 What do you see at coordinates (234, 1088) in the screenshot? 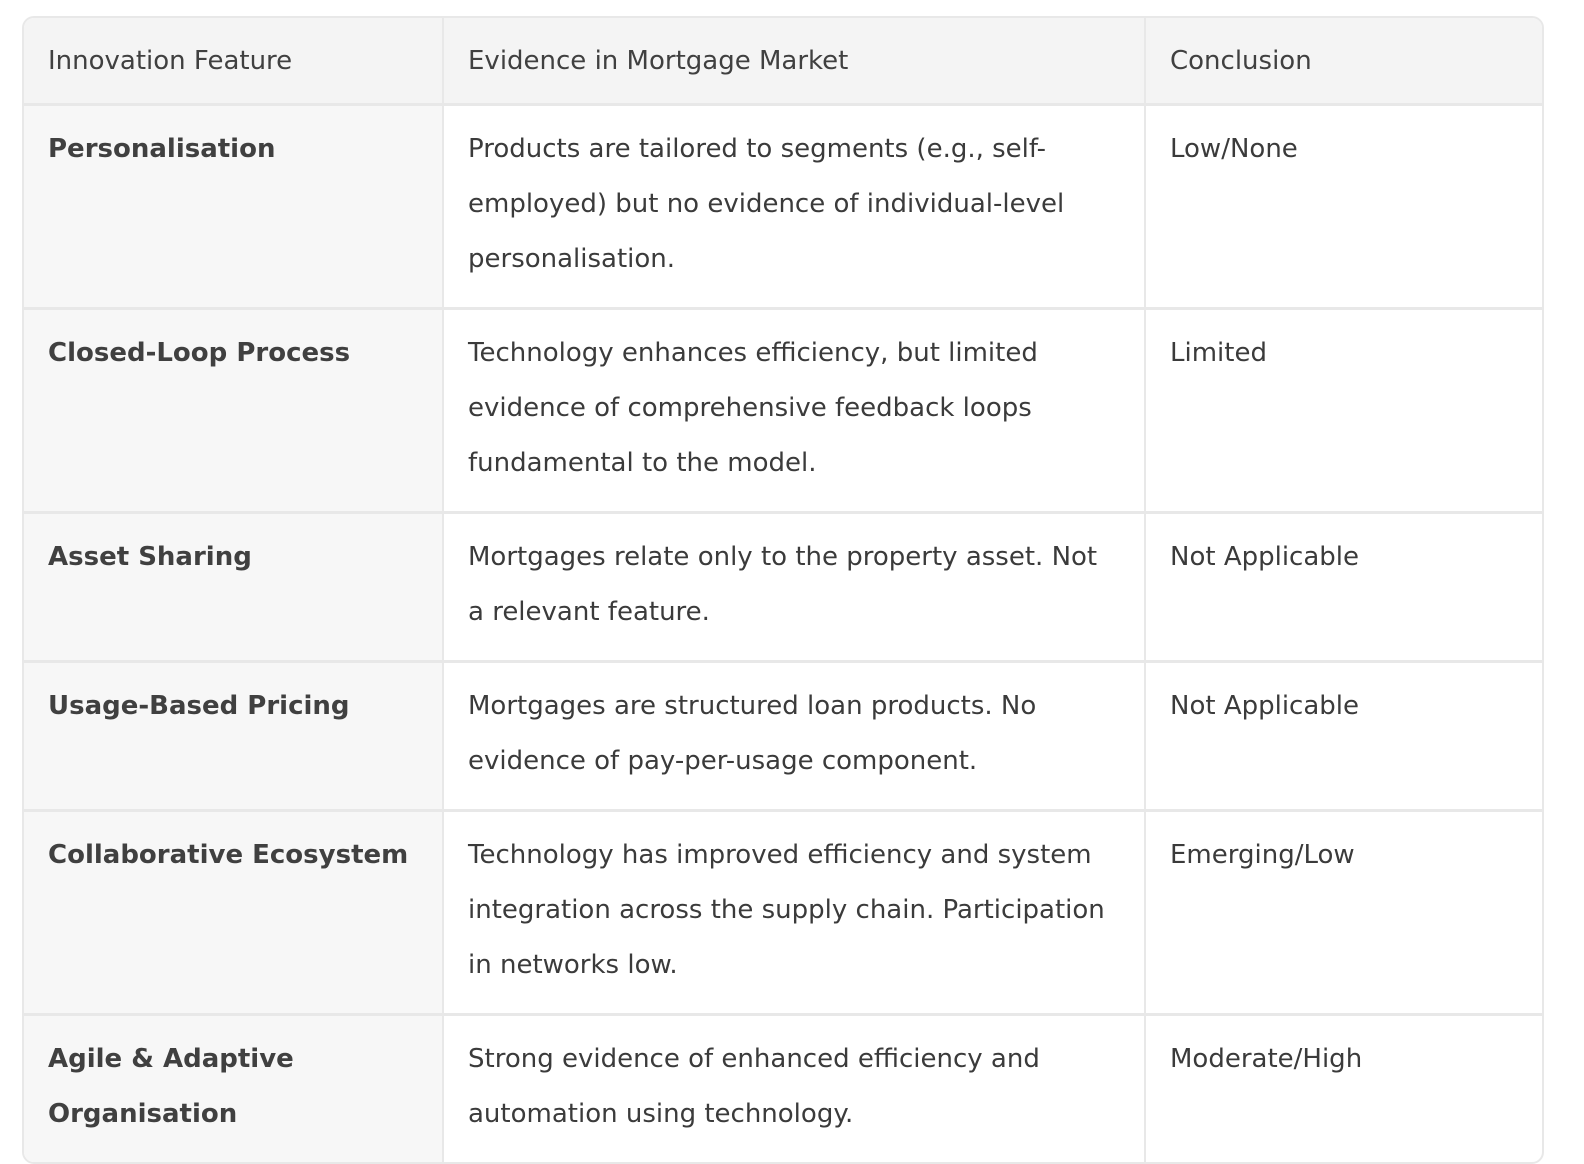
I see `feature-cell: Agile & Adaptive Organisation` at bounding box center [234, 1088].